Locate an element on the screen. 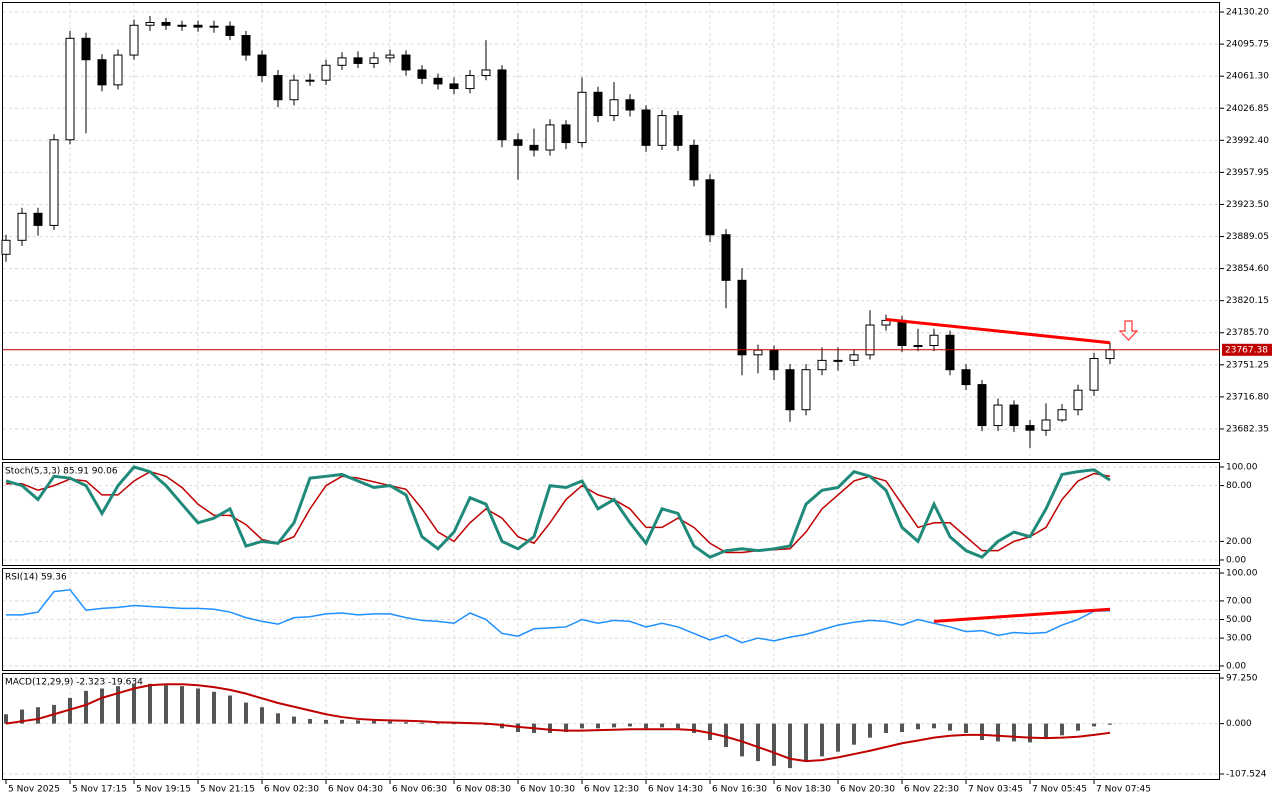  y-tick-label: 97.250 is located at coordinates (1242, 679).